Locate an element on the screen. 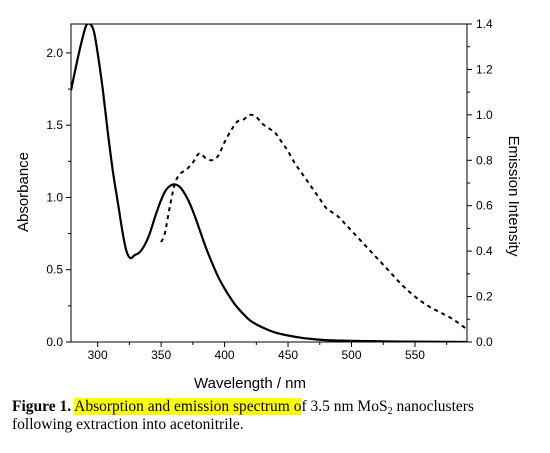 The width and height of the screenshot is (550, 453). x-tick-label: 500 is located at coordinates (351, 355).